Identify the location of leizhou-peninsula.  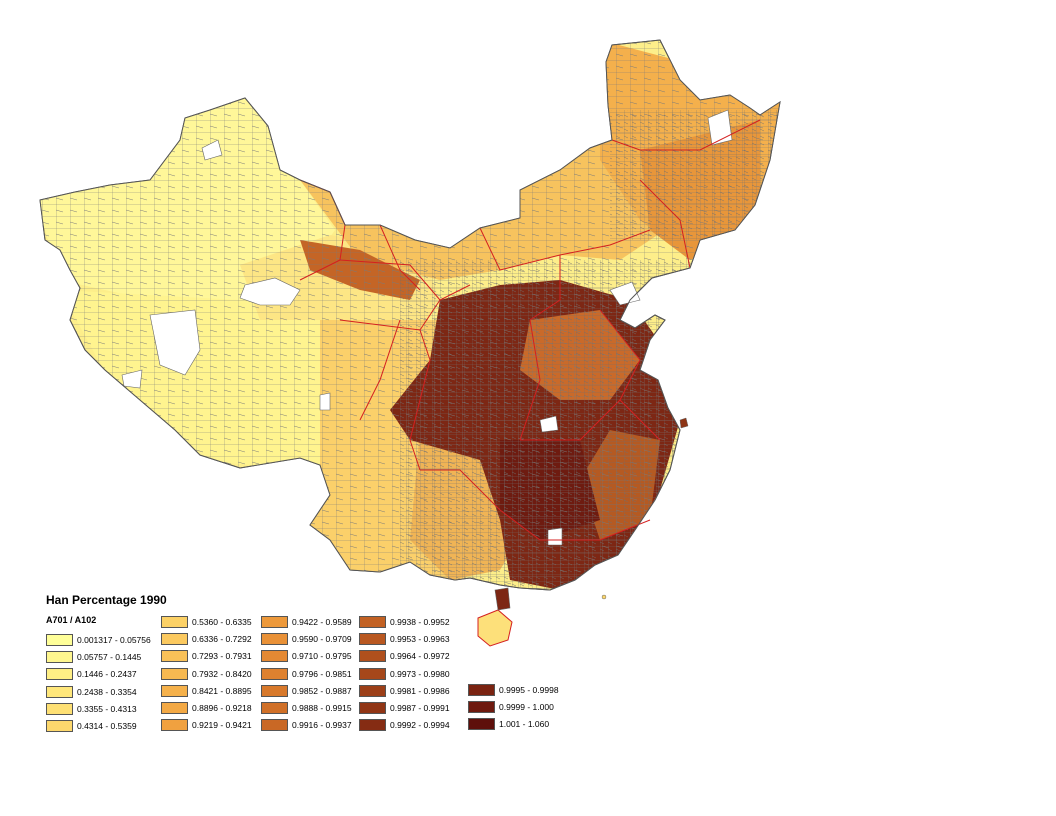
(502, 599).